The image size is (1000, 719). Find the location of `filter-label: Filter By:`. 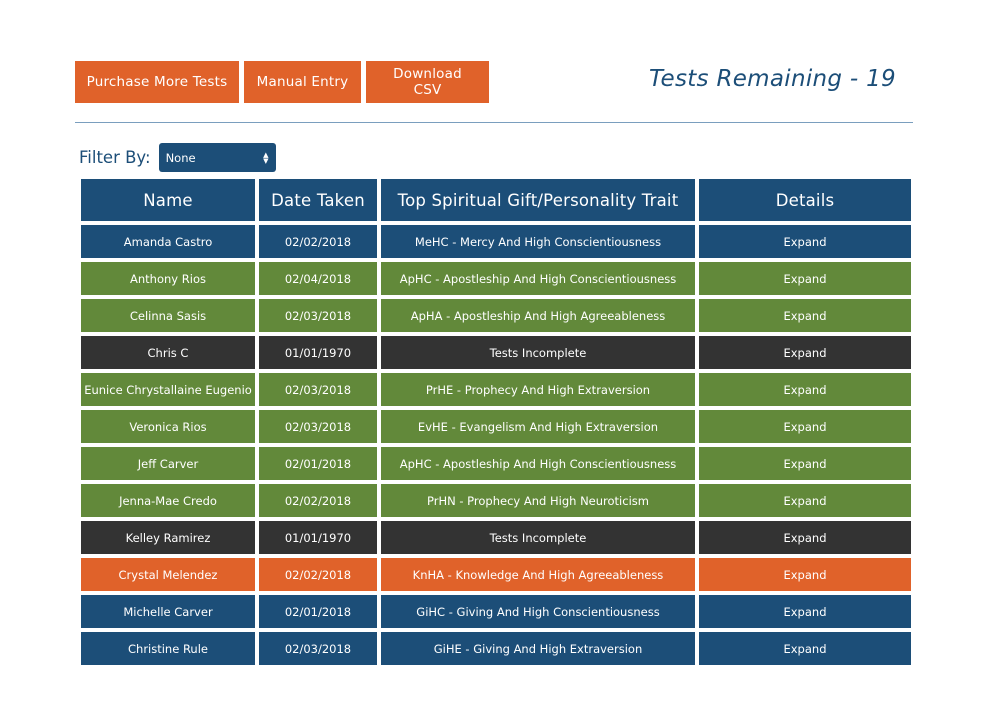

filter-label: Filter By: is located at coordinates (115, 157).